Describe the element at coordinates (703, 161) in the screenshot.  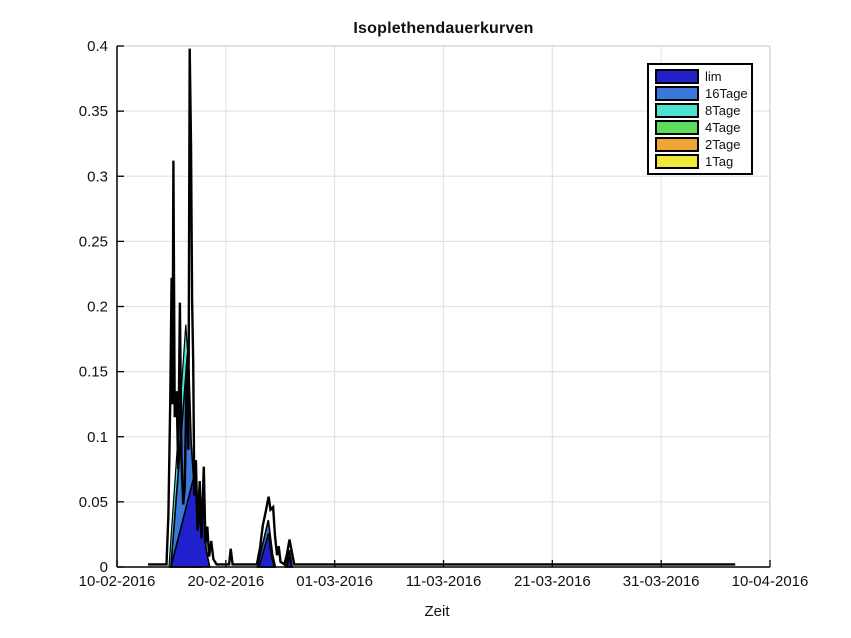
I see `legend-item-1Tag: 1Tag` at that location.